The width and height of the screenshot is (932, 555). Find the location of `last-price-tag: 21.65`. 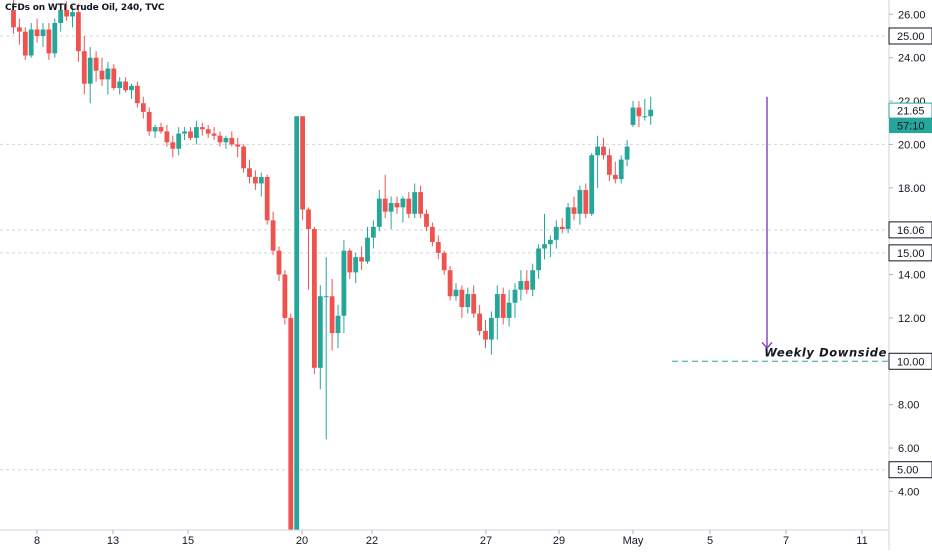

last-price-tag: 21.65 is located at coordinates (910, 110).